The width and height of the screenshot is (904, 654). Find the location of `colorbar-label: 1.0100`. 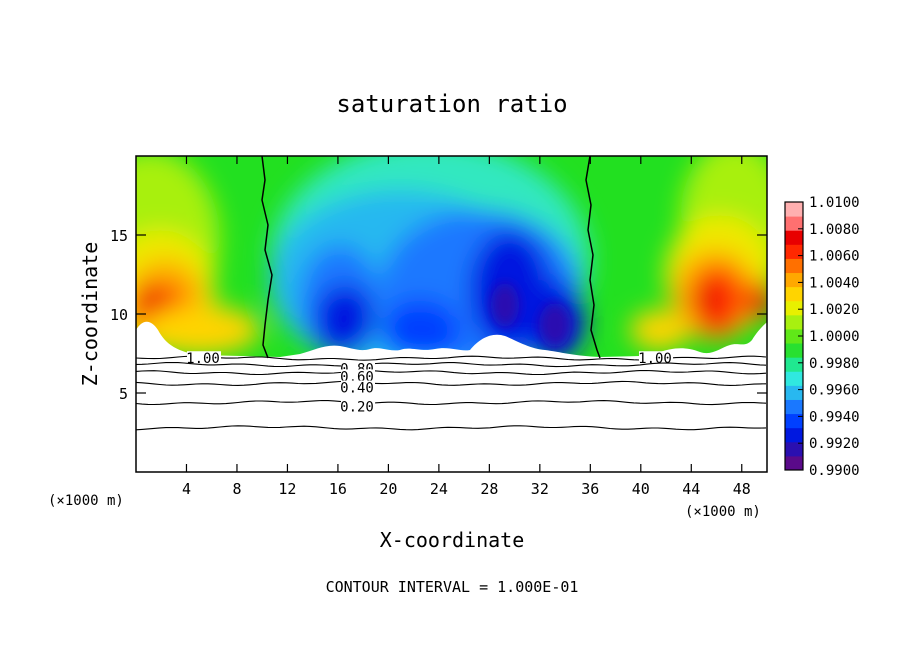

colorbar-label: 1.0100 is located at coordinates (834, 203).